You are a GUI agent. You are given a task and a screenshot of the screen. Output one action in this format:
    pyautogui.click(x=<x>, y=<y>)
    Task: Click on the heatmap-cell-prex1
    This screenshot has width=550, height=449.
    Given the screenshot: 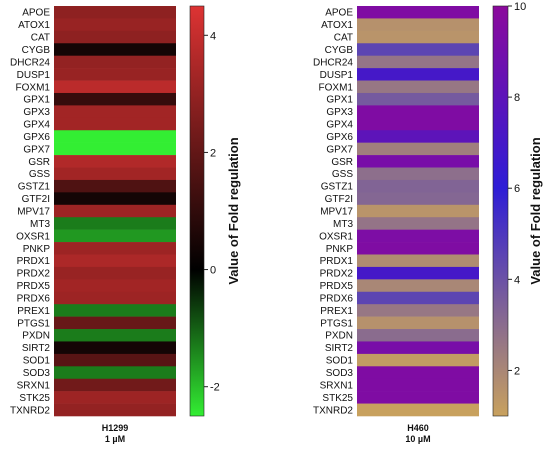 What is the action you would take?
    pyautogui.click(x=115, y=310)
    